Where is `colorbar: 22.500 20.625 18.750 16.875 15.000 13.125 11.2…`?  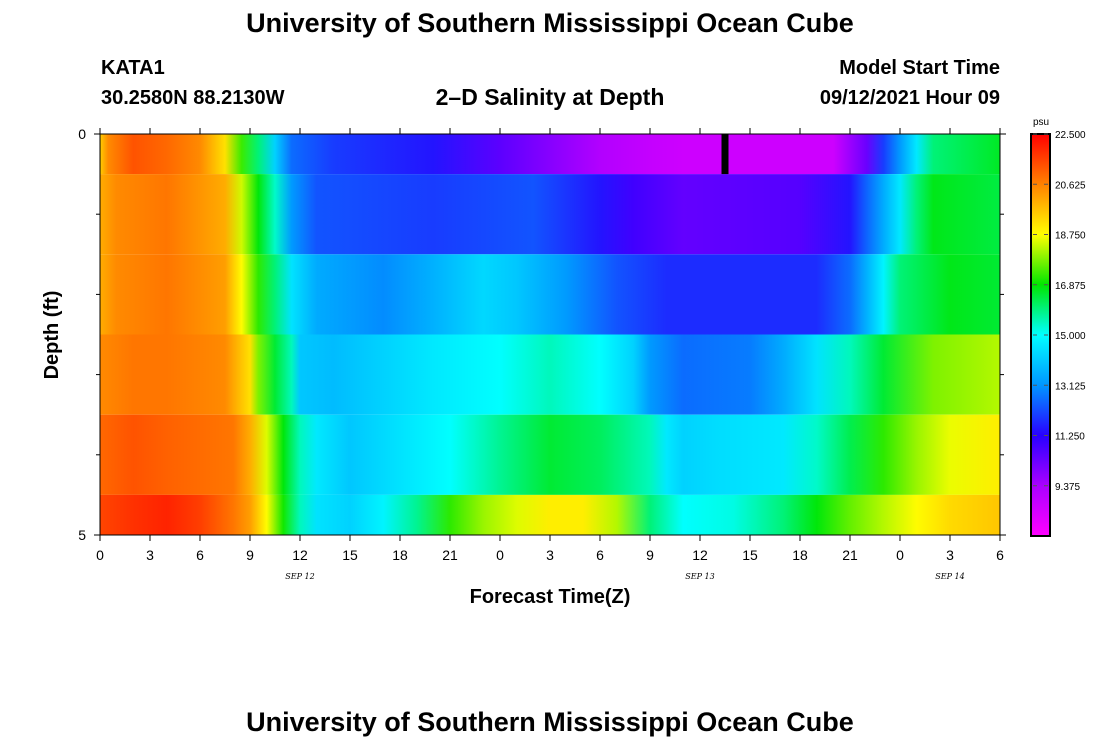
colorbar: 22.500 20.625 18.750 16.875 15.000 13.125 11.2… is located at coordinates (1058, 333).